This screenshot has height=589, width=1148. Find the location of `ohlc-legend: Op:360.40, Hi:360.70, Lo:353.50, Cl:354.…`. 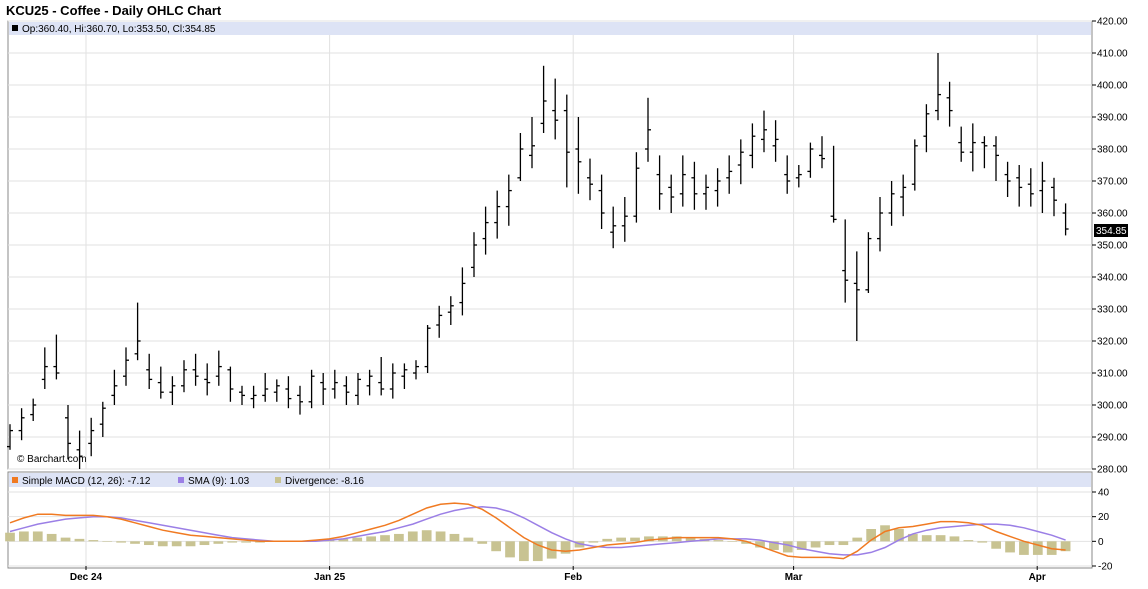

ohlc-legend: Op:360.40, Hi:360.70, Lo:353.50, Cl:354.… is located at coordinates (119, 29).